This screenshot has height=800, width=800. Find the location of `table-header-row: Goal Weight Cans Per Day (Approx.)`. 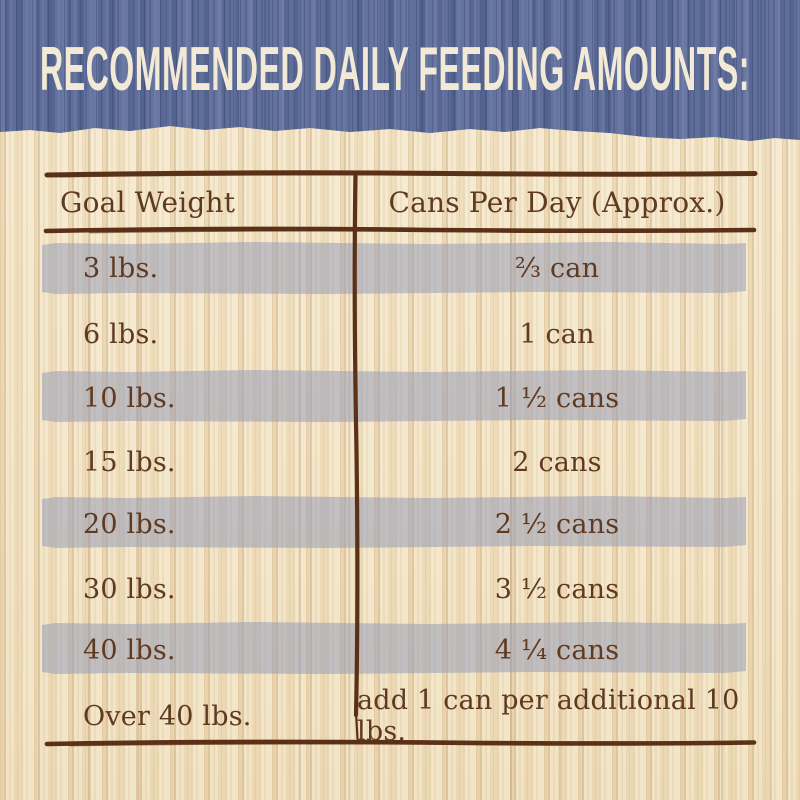

table-header-row: Goal Weight Cans Per Day (Approx.) is located at coordinates (400, 202).